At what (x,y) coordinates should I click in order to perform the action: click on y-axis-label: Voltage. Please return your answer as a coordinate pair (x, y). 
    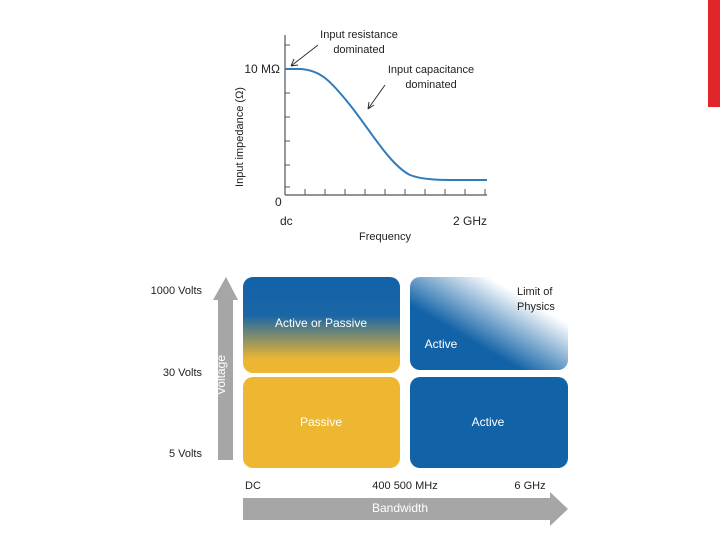
    Looking at the image, I should click on (221, 375).